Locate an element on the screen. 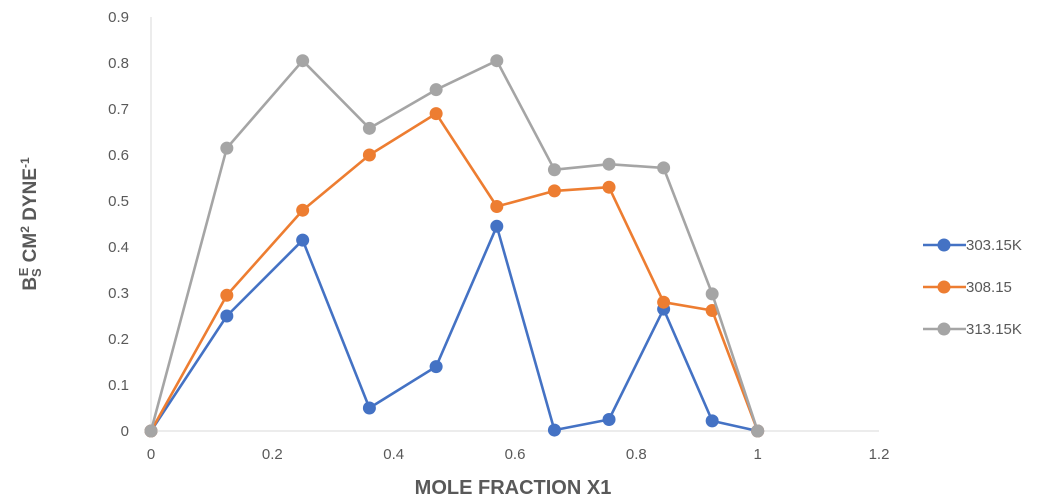  x-tick-label: 1 is located at coordinates (757, 454).